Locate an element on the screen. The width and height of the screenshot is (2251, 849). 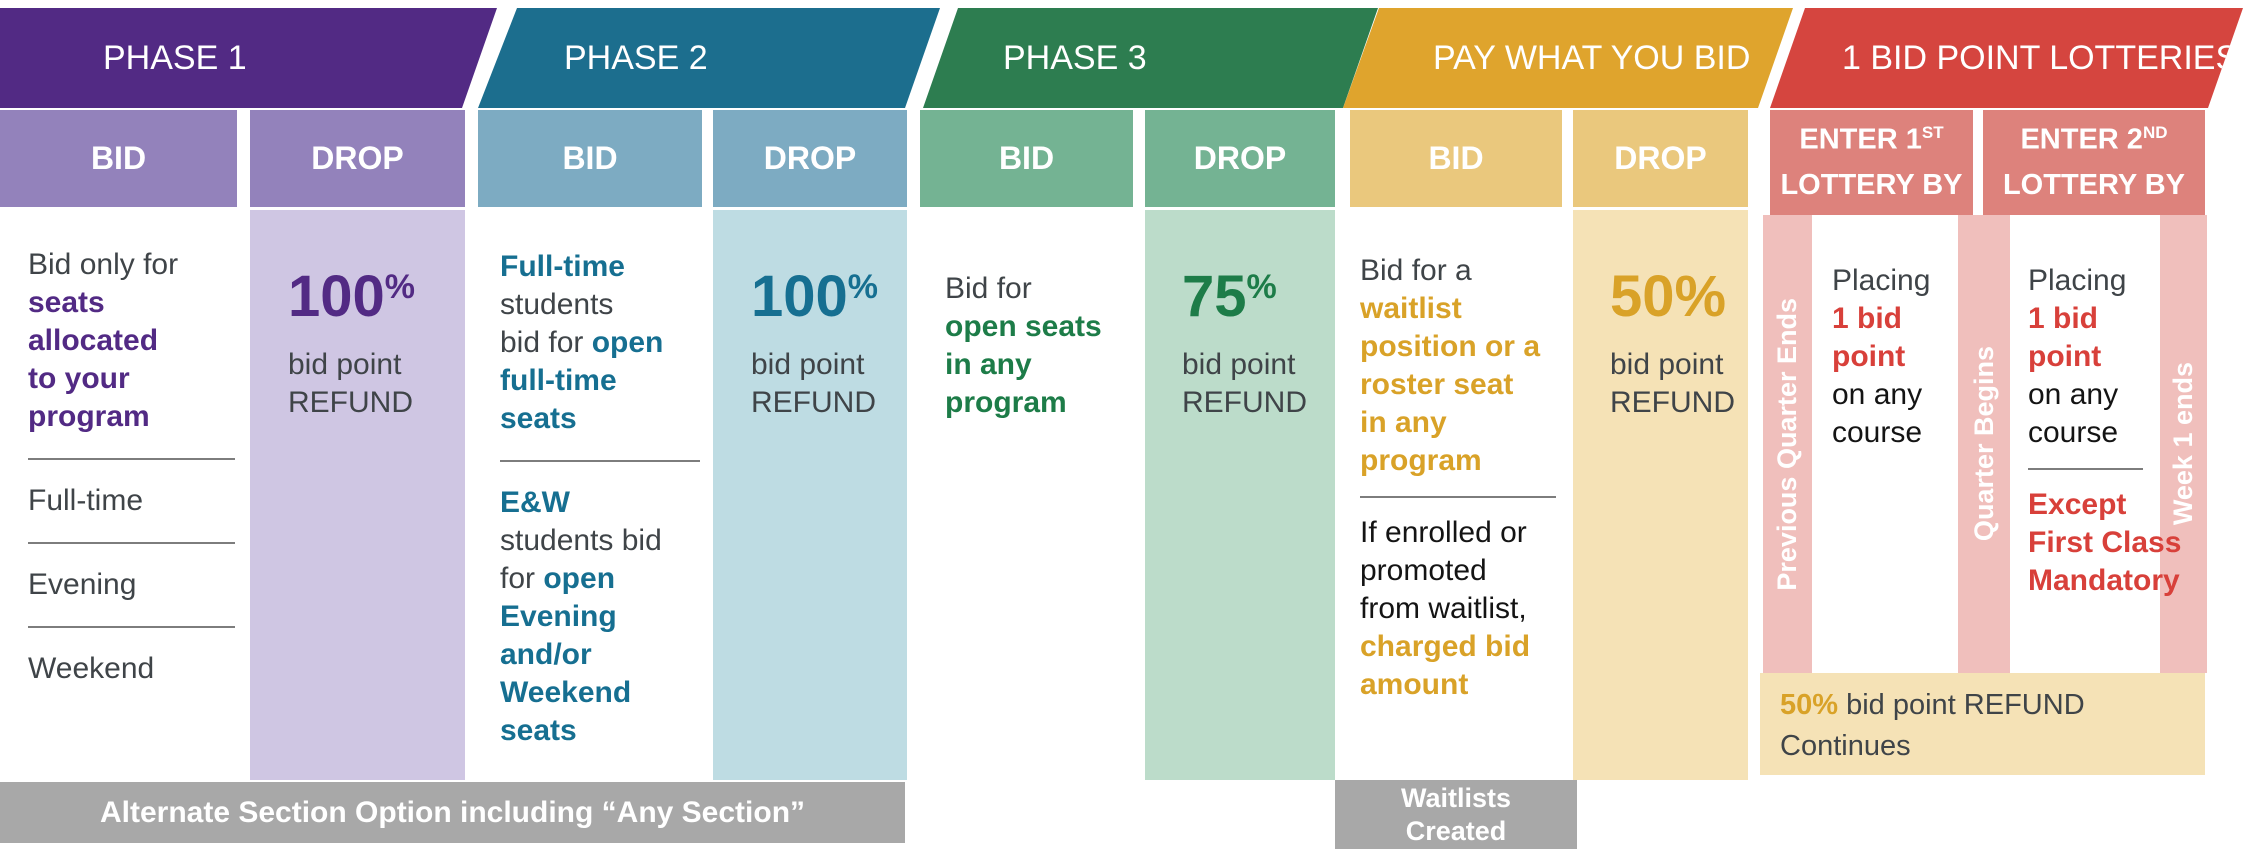
phase2-bid-bar: BID is located at coordinates (590, 158).